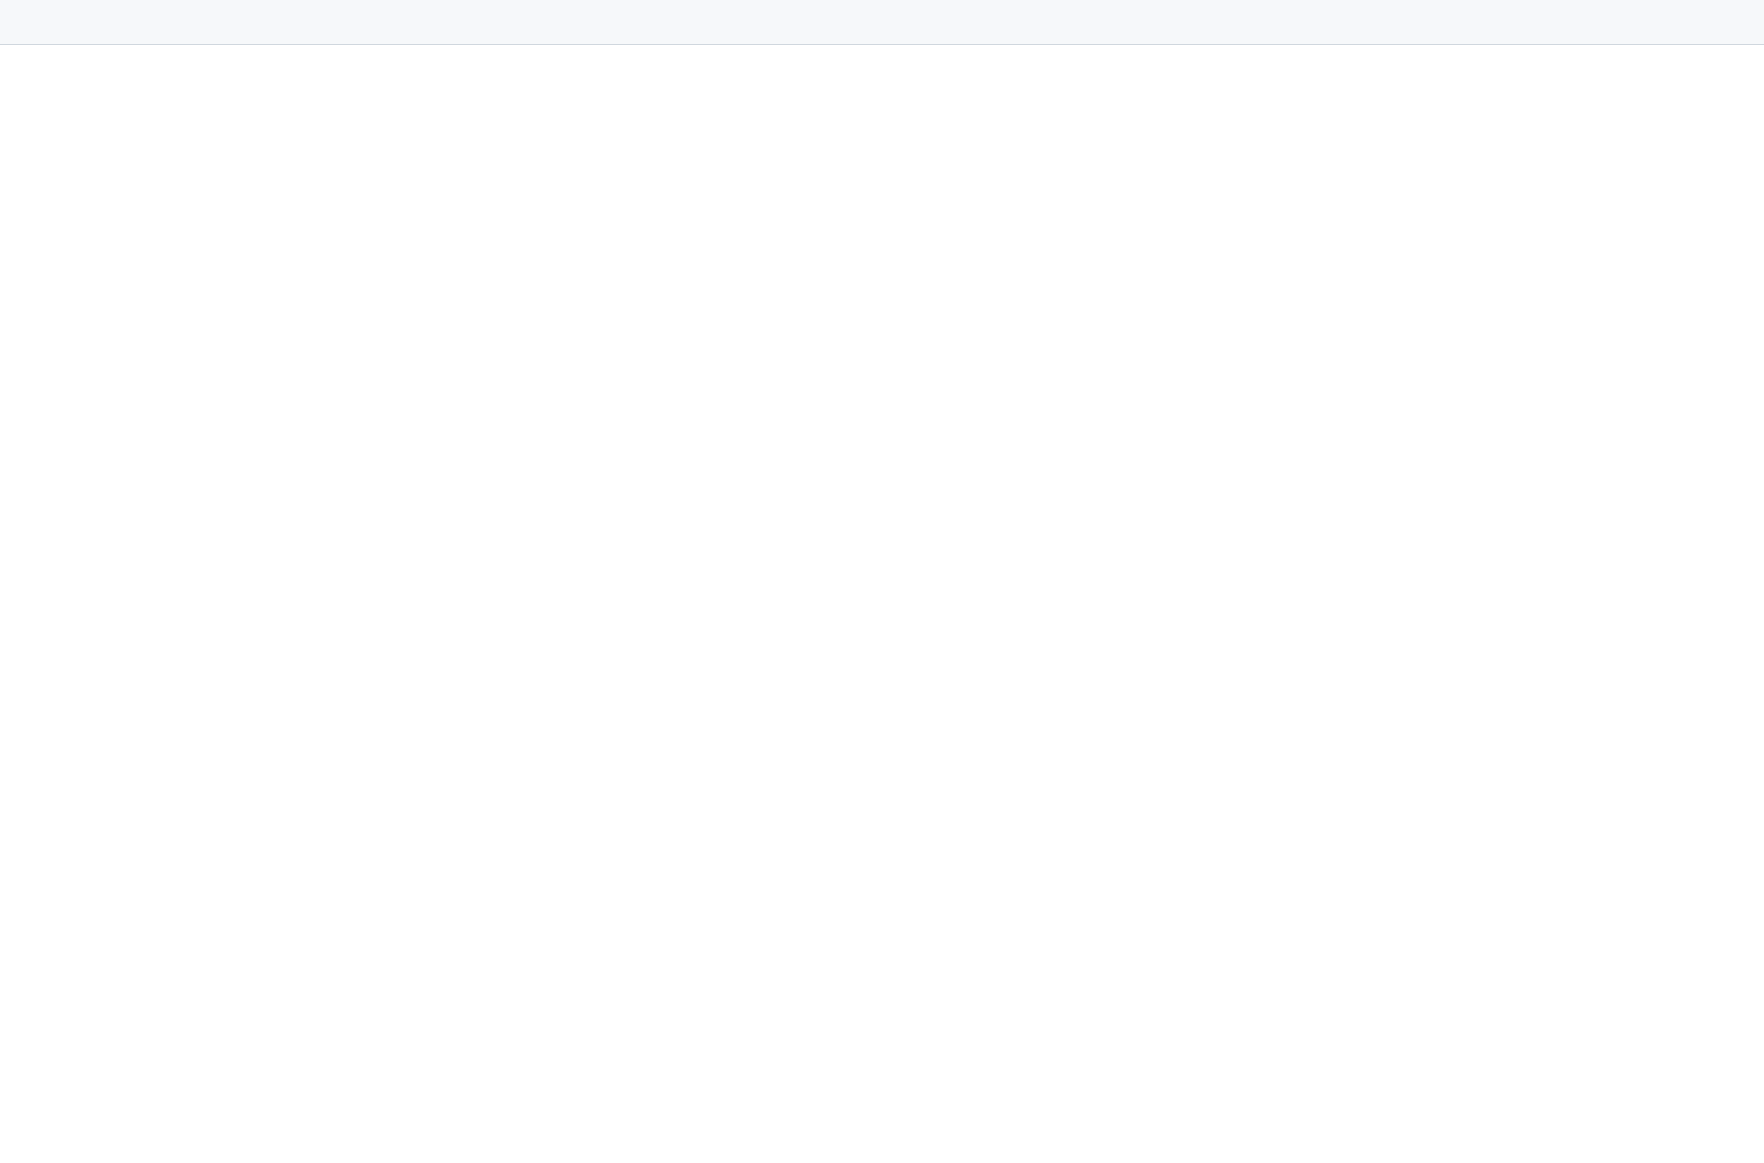 This screenshot has width=1764, height=1163. What do you see at coordinates (882, 22) in the screenshot?
I see `title-bar` at bounding box center [882, 22].